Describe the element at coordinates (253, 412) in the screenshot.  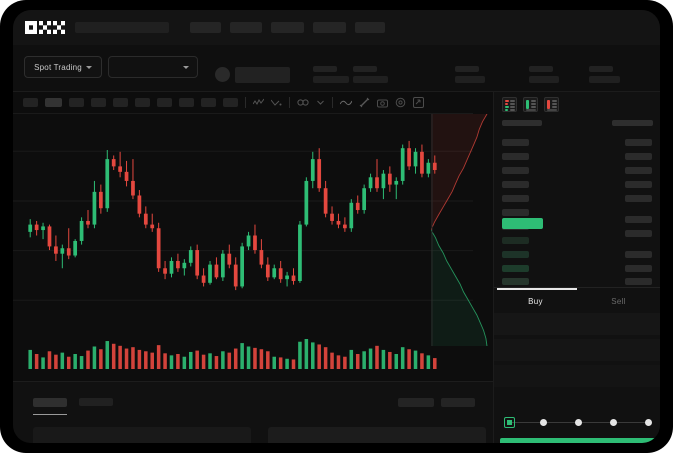
I see `orders-panel` at that location.